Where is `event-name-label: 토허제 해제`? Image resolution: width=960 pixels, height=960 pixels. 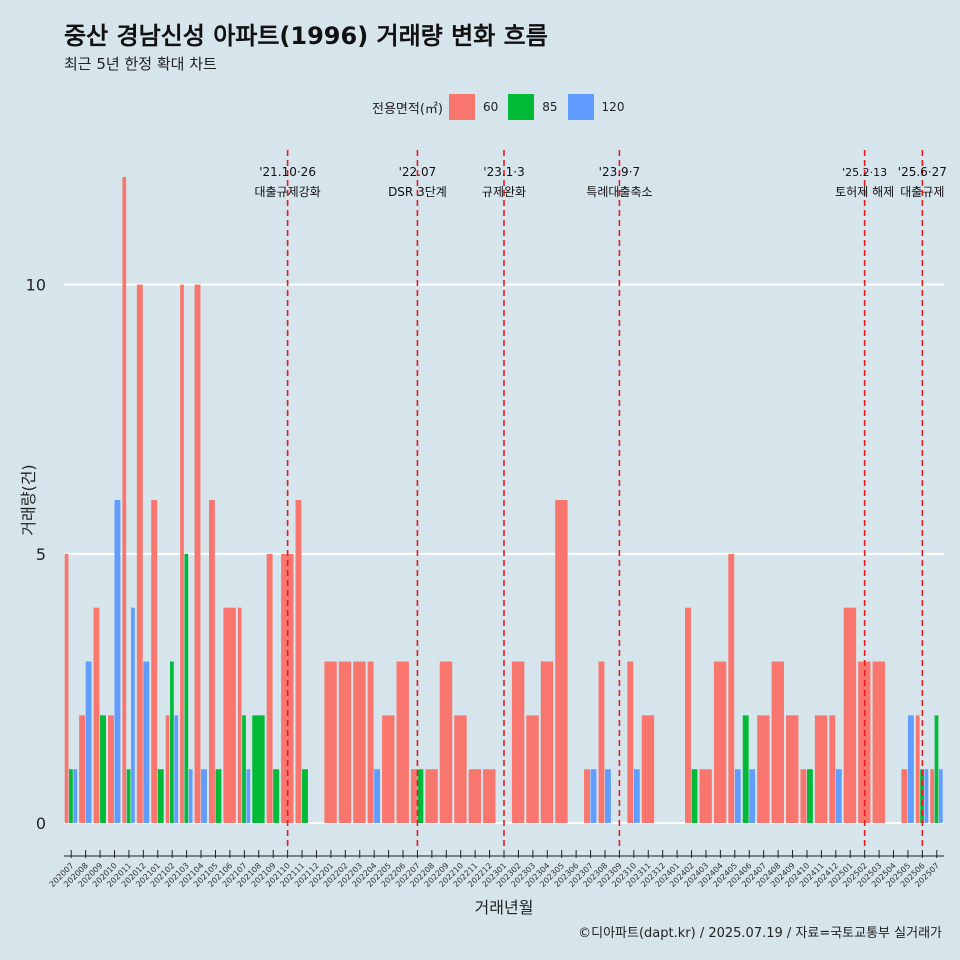 event-name-label: 토허제 해제 is located at coordinates (864, 192).